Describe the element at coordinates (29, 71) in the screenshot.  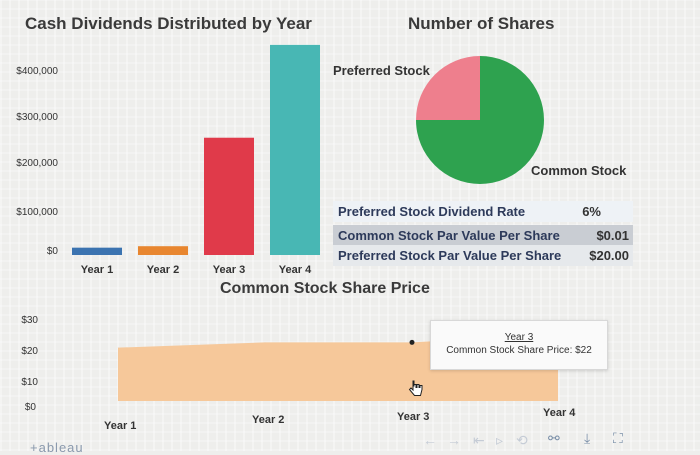
I see `dividends-ytick: $400,000` at that location.